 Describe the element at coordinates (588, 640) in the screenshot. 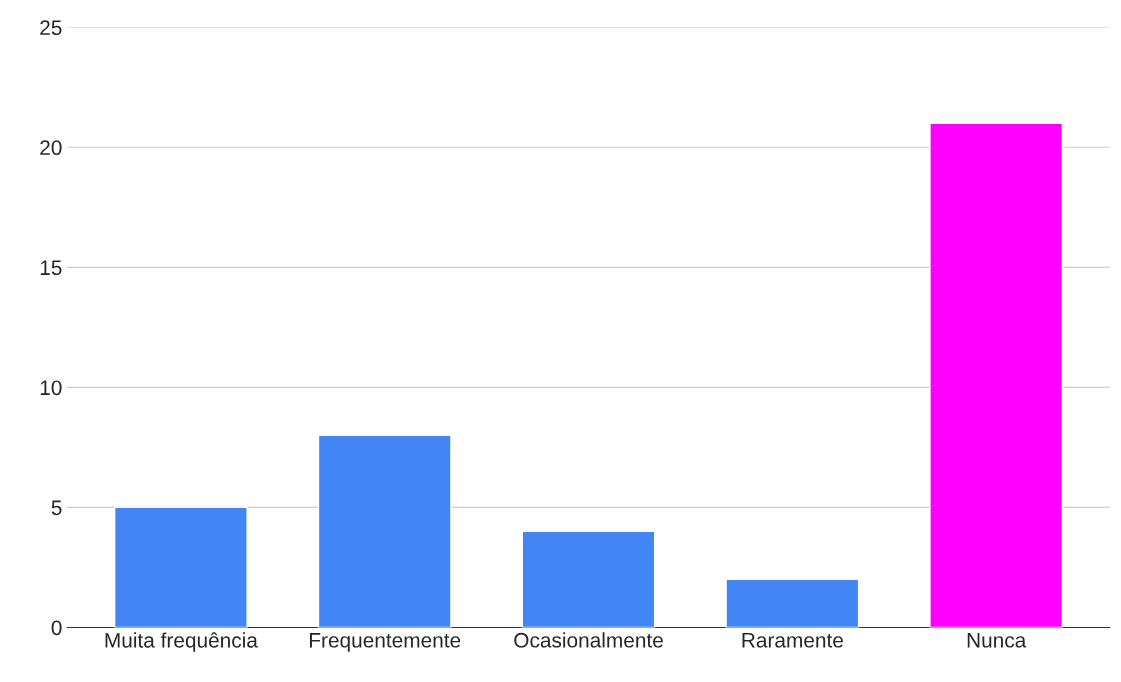

I see `x-tick-label: Ocasionalmente` at that location.